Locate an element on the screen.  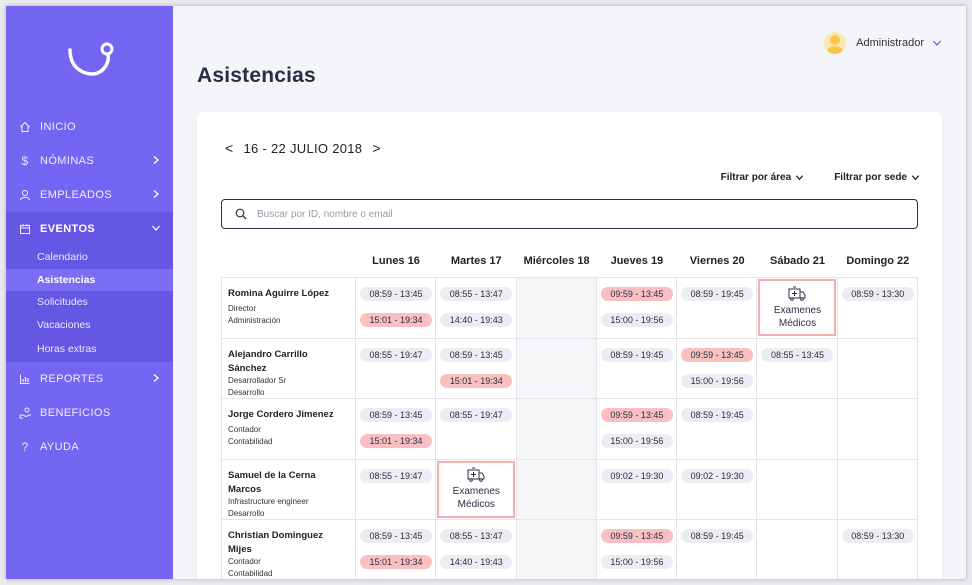
sidebar-item-beneficios: BENEFICIOS is located at coordinates (89, 413).